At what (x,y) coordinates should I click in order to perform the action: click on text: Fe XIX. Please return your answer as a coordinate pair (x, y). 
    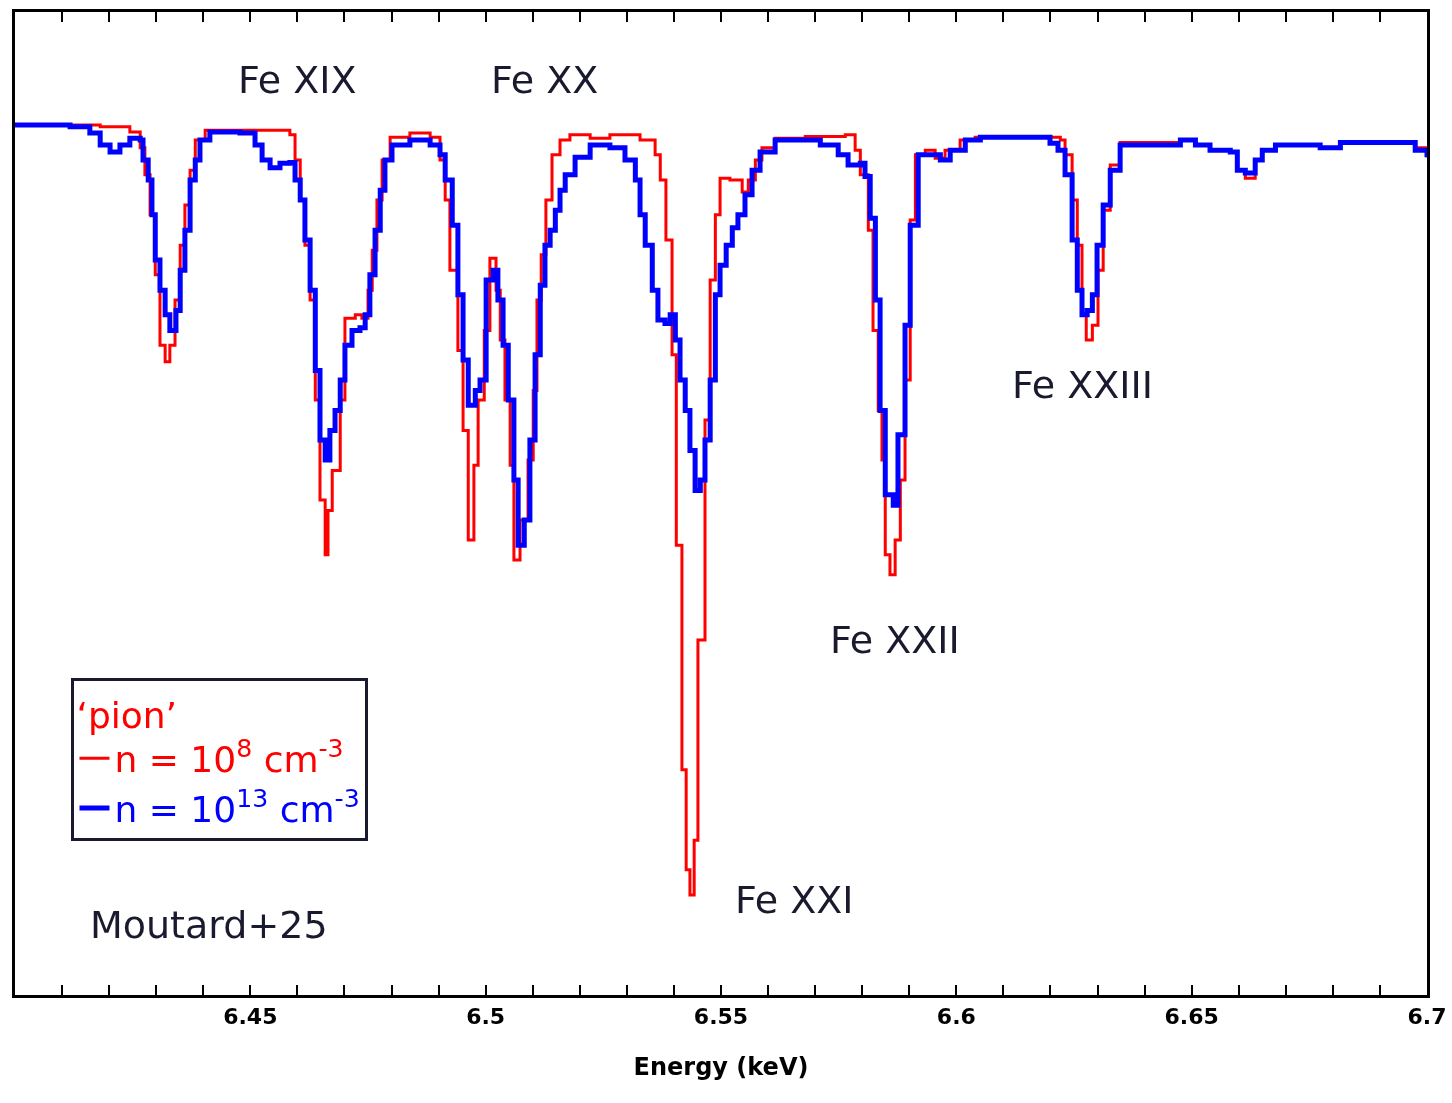
    Looking at the image, I should click on (297, 80).